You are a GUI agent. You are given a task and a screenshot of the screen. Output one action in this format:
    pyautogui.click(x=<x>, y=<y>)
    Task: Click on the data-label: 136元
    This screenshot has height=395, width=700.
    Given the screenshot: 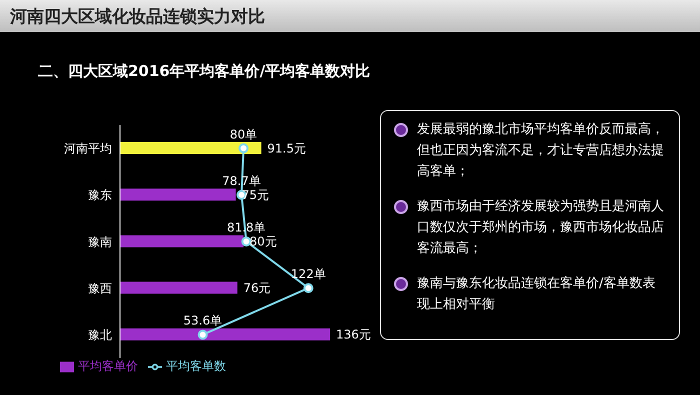 What is the action you would take?
    pyautogui.click(x=353, y=335)
    